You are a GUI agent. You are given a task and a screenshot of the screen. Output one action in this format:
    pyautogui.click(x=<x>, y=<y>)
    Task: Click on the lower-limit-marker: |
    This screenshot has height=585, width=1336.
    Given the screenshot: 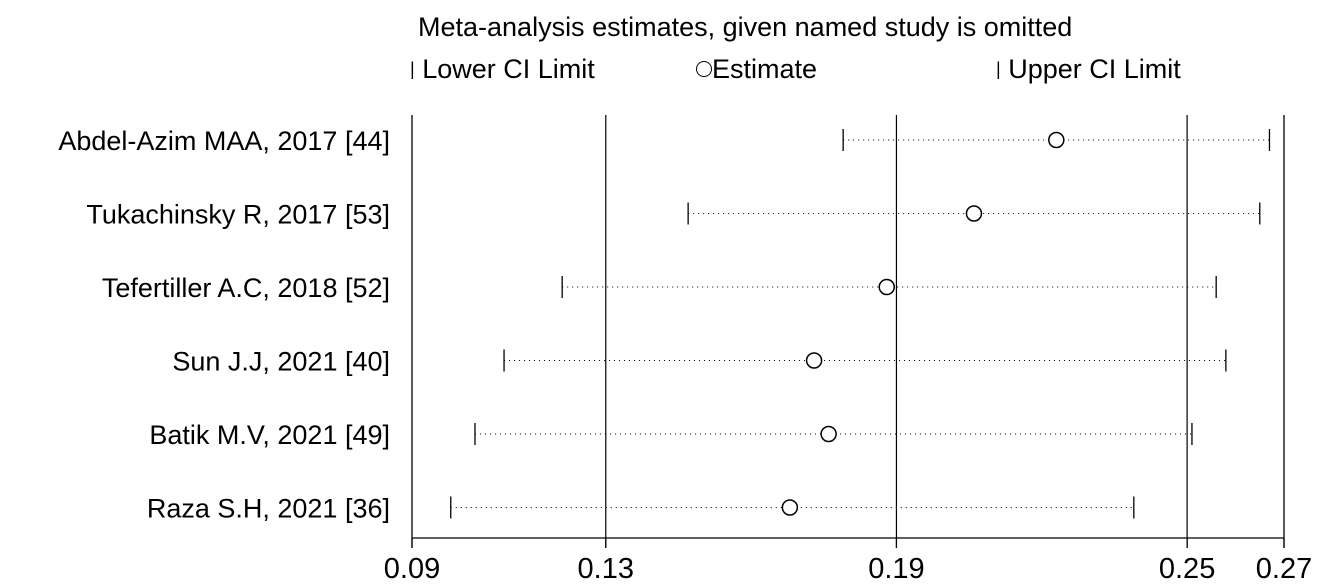 What is the action you would take?
    pyautogui.click(x=412, y=69)
    